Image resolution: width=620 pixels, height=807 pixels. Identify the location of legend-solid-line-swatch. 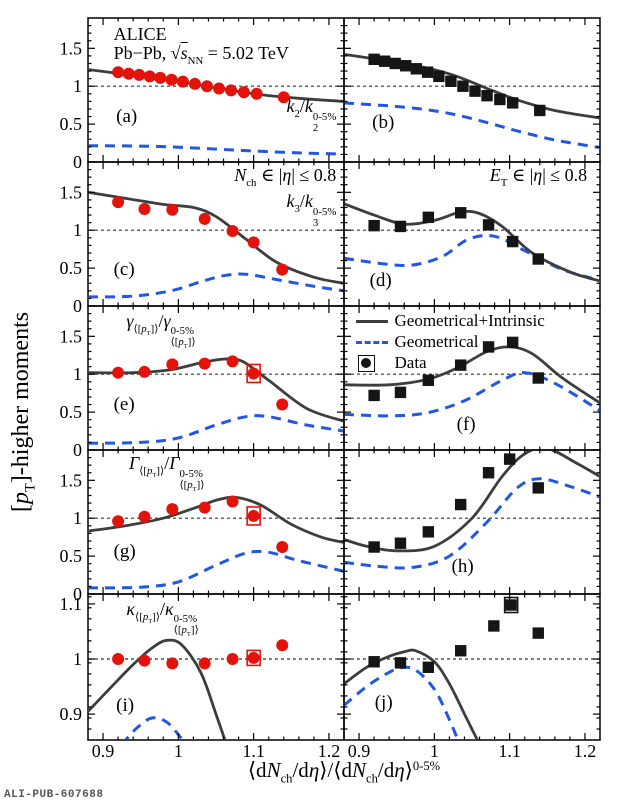
(371, 321).